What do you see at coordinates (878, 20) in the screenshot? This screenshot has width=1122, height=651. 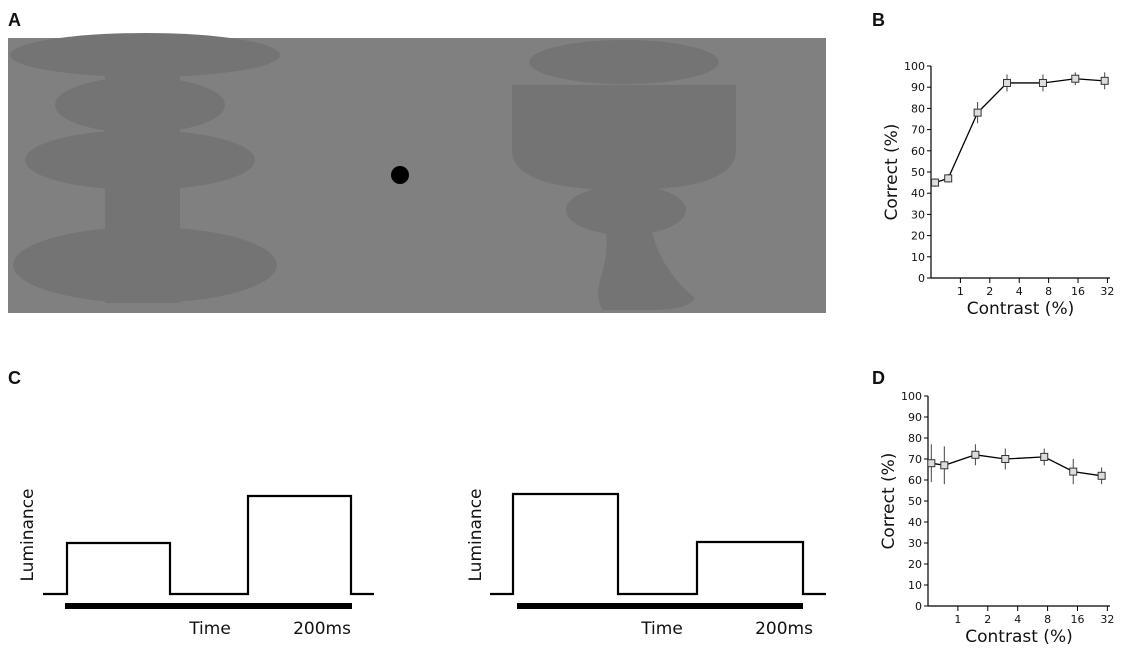 I see `panel-label: B` at bounding box center [878, 20].